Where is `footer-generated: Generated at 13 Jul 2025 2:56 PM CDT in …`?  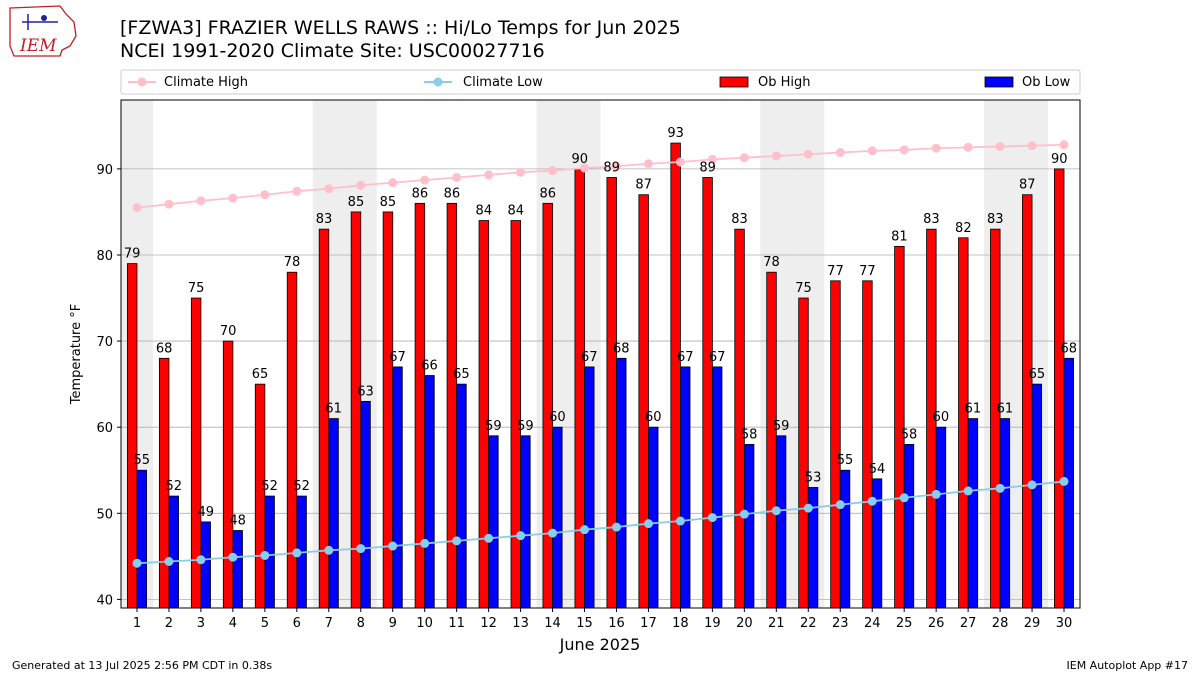
footer-generated: Generated at 13 Jul 2025 2:56 PM CDT in … is located at coordinates (142, 665).